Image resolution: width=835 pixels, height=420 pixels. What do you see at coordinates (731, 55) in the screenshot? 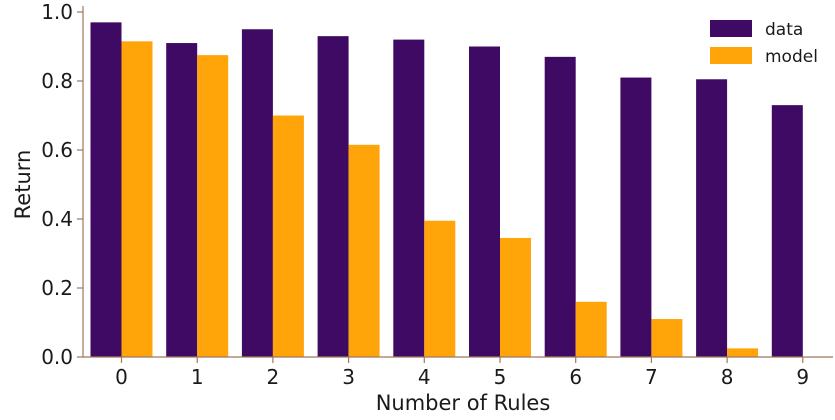
I see `legend-swatch-model` at bounding box center [731, 55].